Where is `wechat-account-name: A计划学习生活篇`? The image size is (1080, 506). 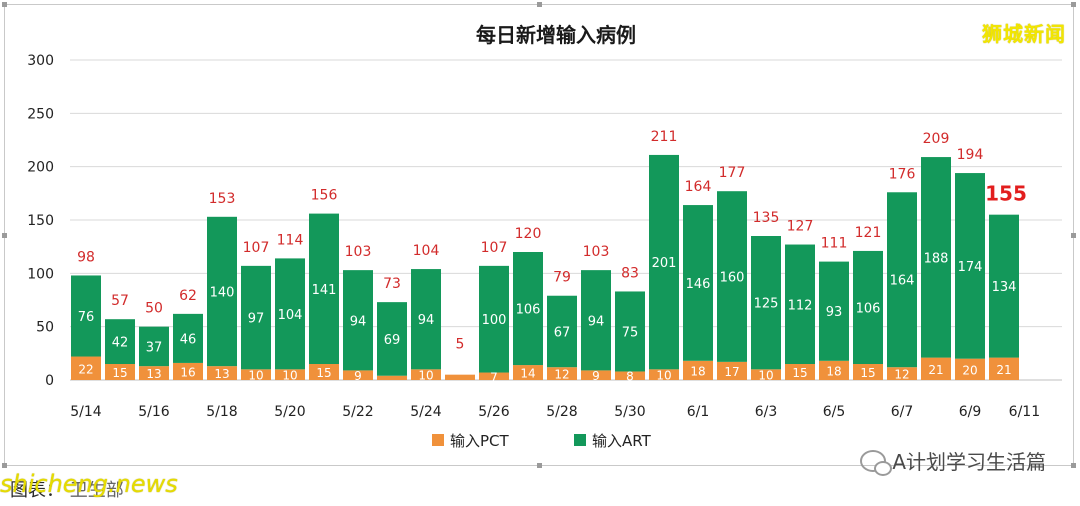
wechat-account-name: A计划学习生活篇 is located at coordinates (969, 462).